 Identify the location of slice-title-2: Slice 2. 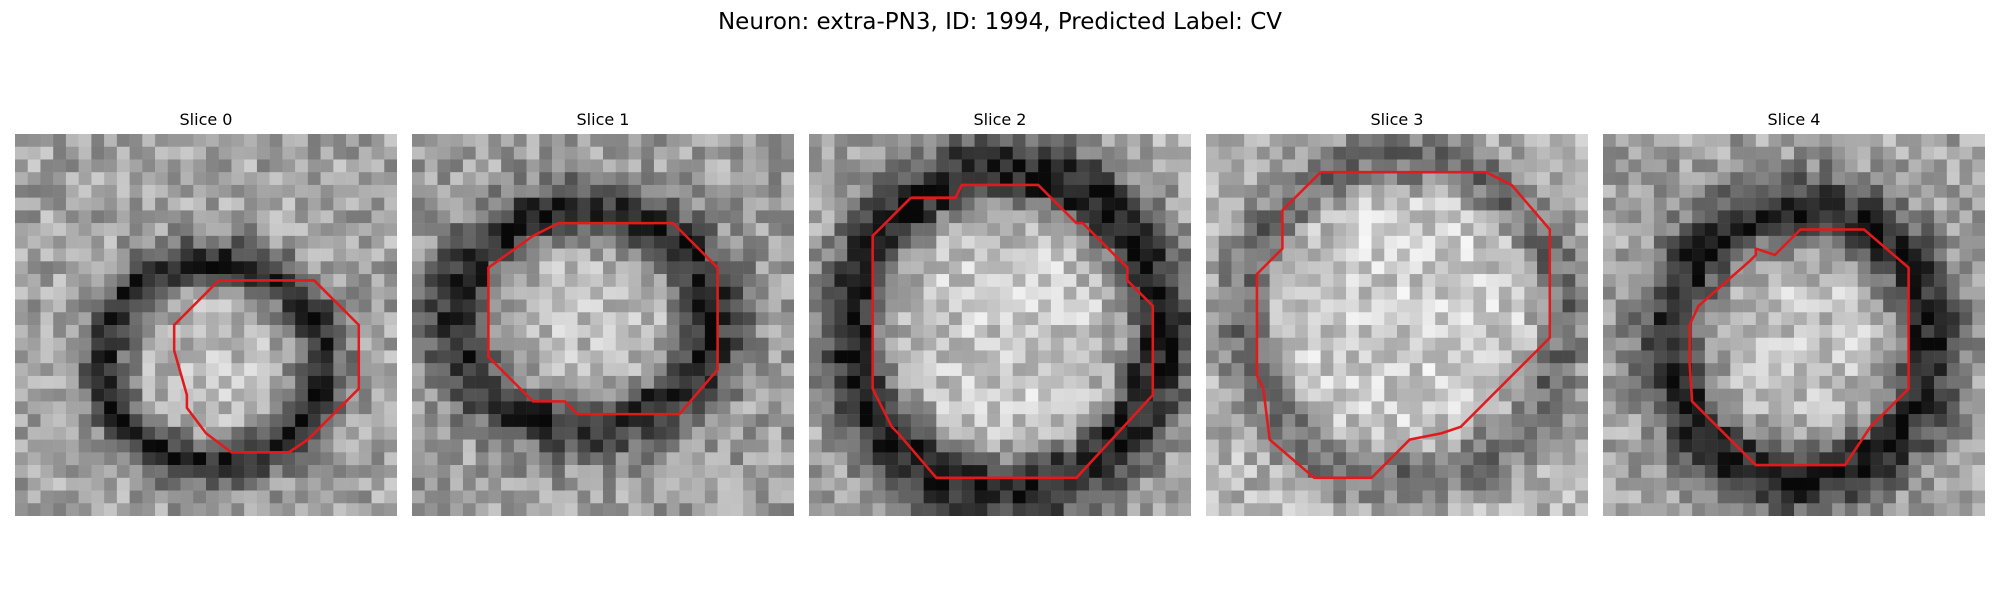
(1000, 119).